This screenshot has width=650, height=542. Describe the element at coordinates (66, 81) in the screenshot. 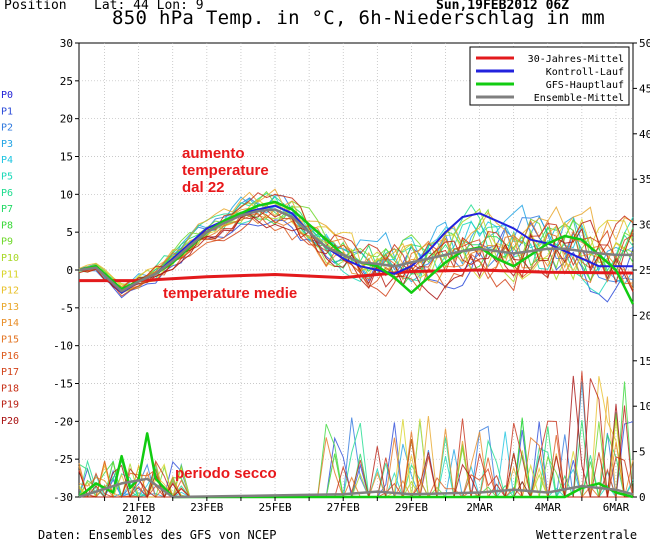

I see `y-left-tick-label: 25` at that location.